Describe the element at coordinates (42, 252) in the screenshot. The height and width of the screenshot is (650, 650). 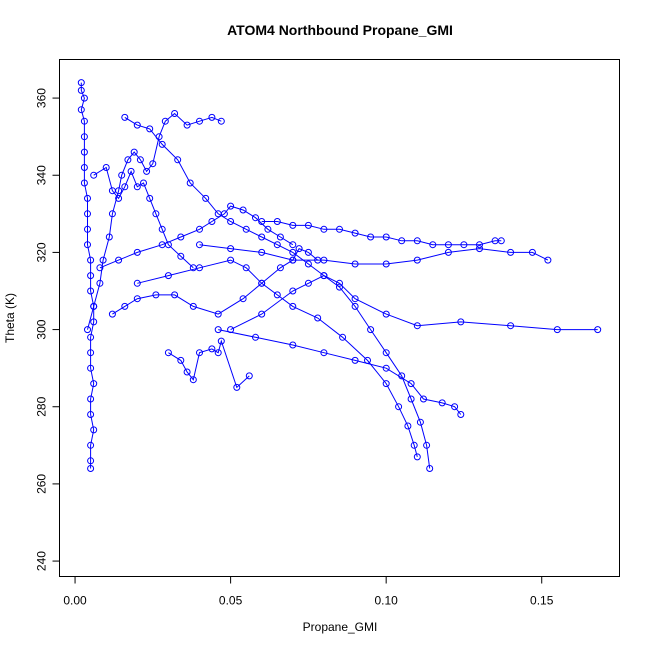
I see `y-tick-label: 320` at that location.